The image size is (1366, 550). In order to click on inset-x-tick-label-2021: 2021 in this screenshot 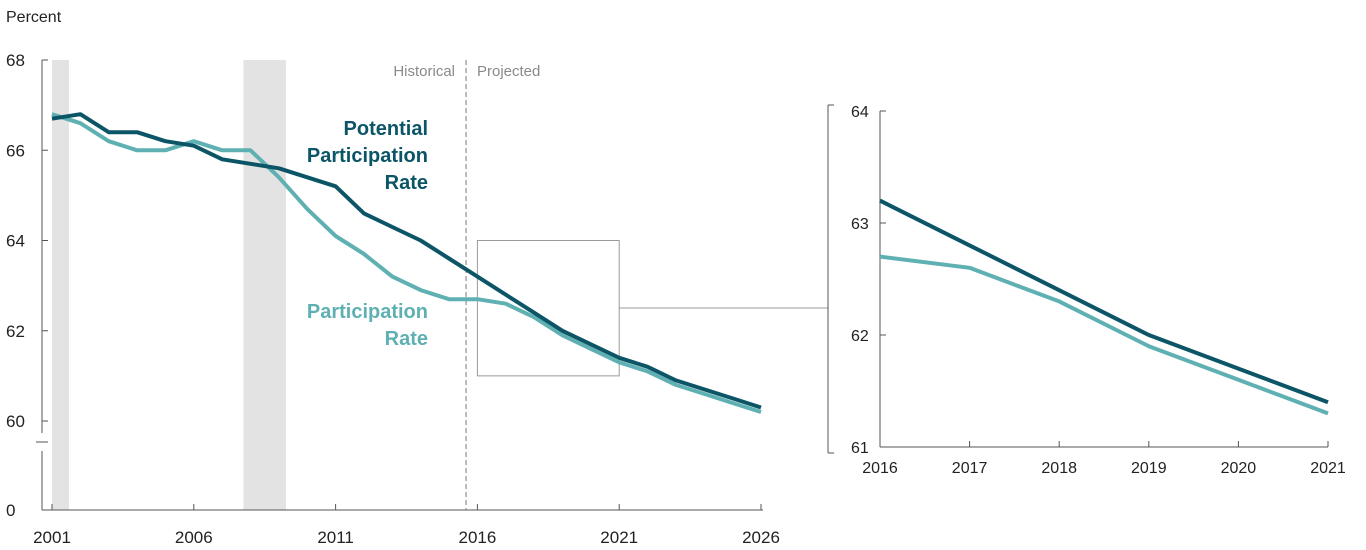, I will do `click(1328, 468)`.